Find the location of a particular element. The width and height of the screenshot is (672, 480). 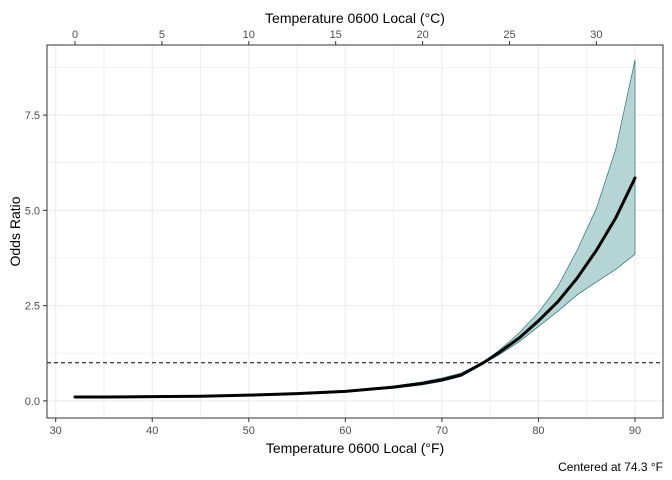

x2-tick-label: 25 is located at coordinates (509, 35).